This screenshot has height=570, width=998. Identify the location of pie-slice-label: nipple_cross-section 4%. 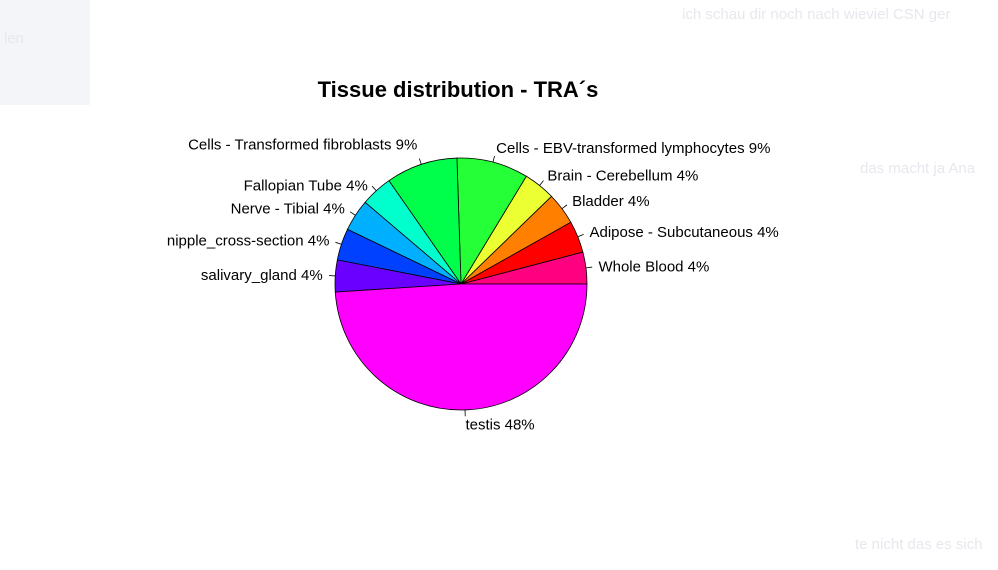
(248, 240).